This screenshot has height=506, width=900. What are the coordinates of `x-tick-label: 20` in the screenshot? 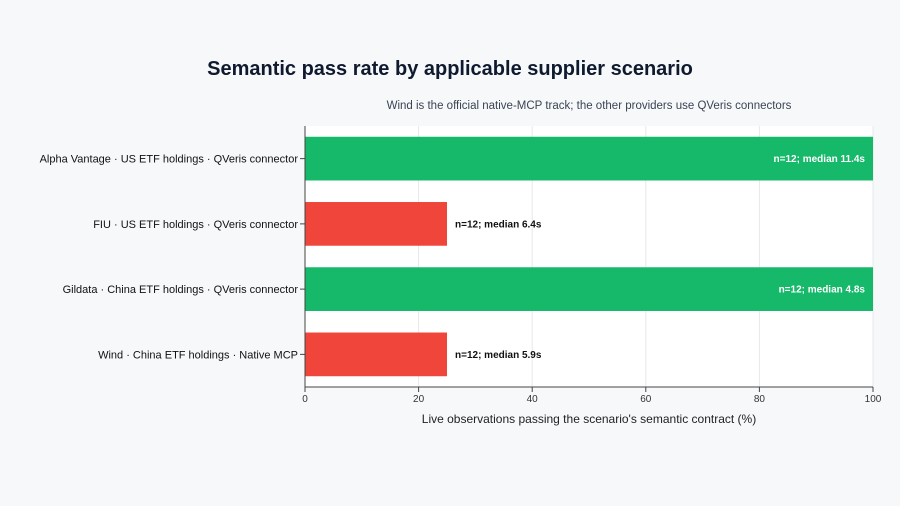 It's located at (419, 399).